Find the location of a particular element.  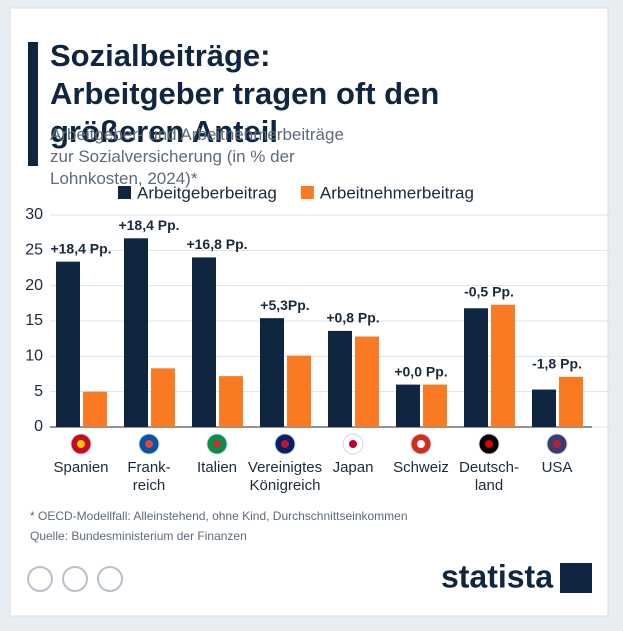

y-tick-label: 0 is located at coordinates (38, 426).